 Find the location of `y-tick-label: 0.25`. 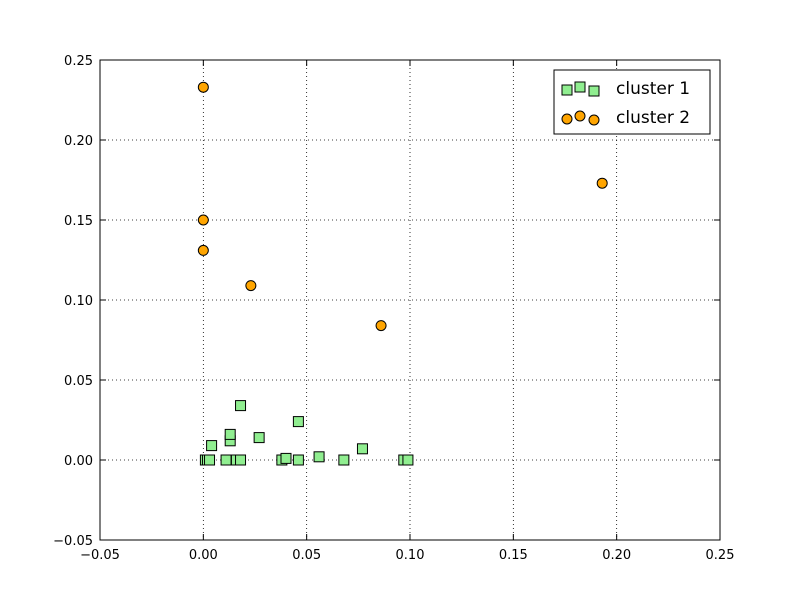

y-tick-label: 0.25 is located at coordinates (78, 61).